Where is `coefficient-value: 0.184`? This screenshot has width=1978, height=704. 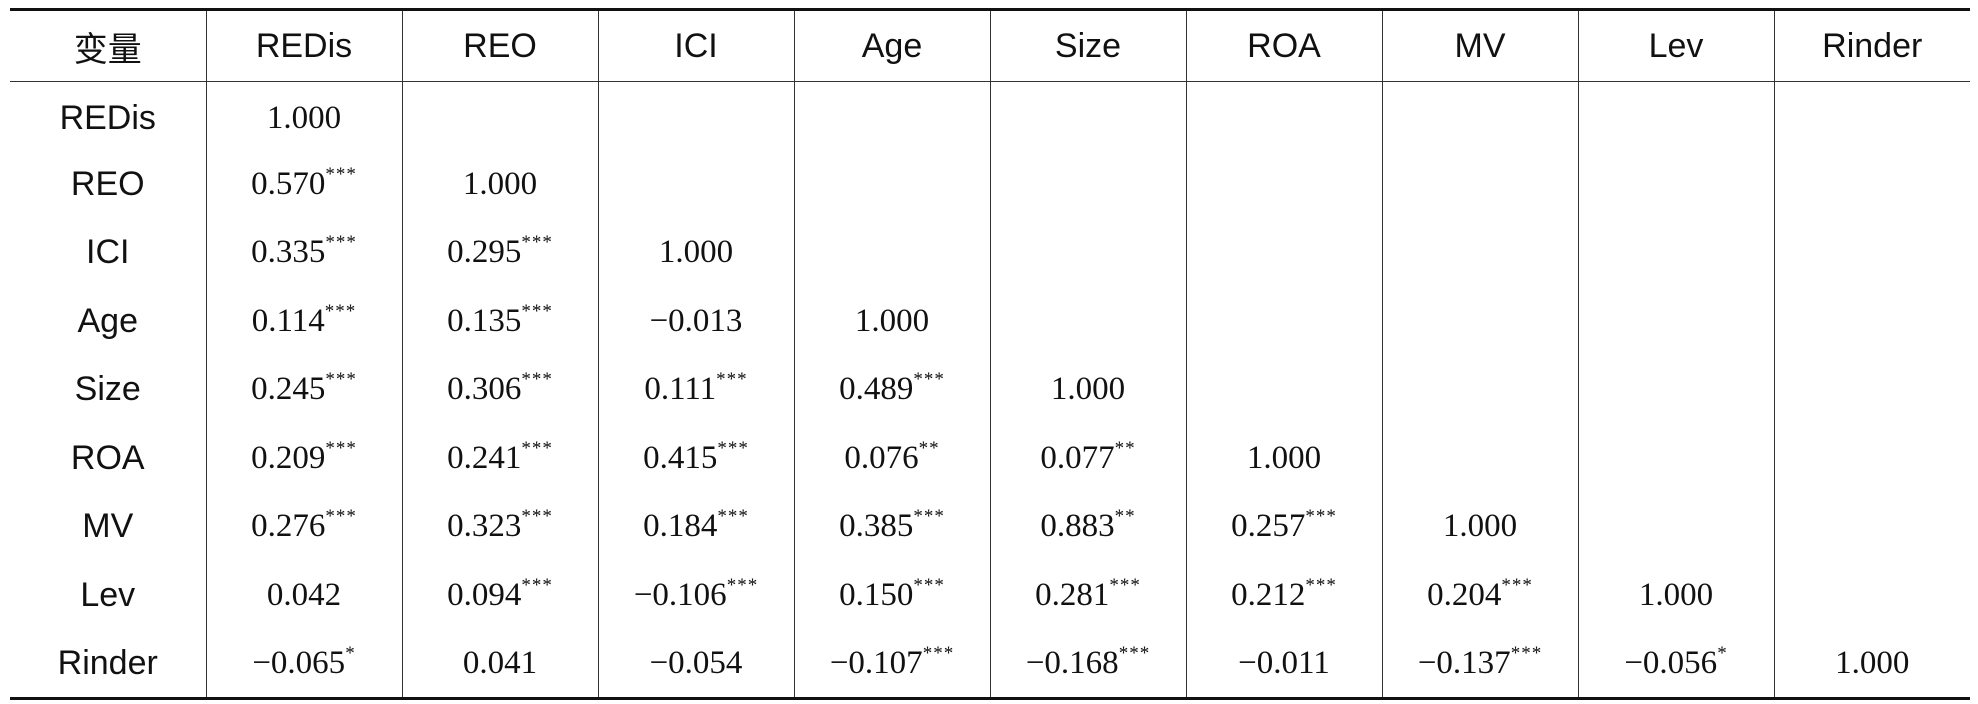
coefficient-value: 0.184 is located at coordinates (680, 526).